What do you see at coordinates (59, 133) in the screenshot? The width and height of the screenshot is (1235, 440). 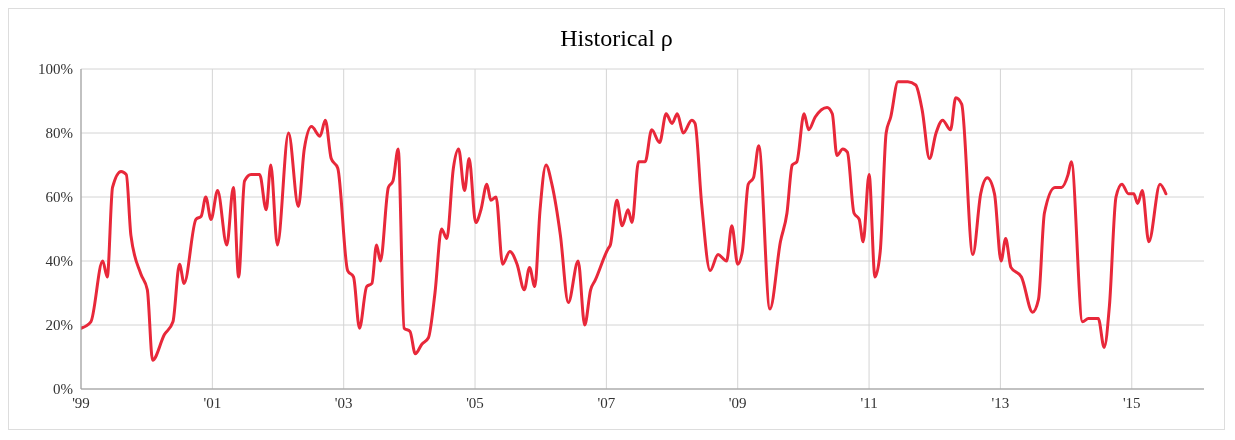 I see `y-tick-label: 80%` at bounding box center [59, 133].